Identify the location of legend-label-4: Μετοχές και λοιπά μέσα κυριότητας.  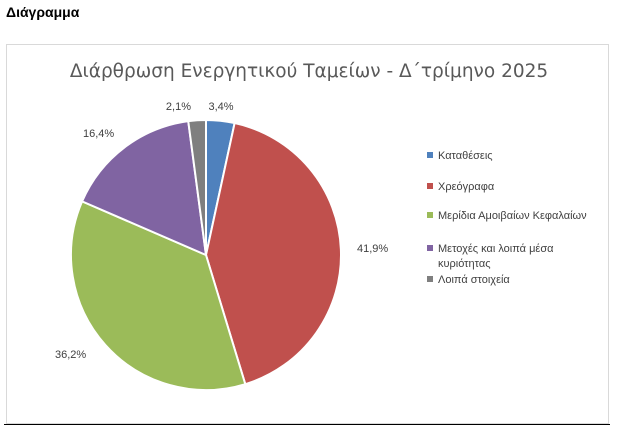
(496, 256).